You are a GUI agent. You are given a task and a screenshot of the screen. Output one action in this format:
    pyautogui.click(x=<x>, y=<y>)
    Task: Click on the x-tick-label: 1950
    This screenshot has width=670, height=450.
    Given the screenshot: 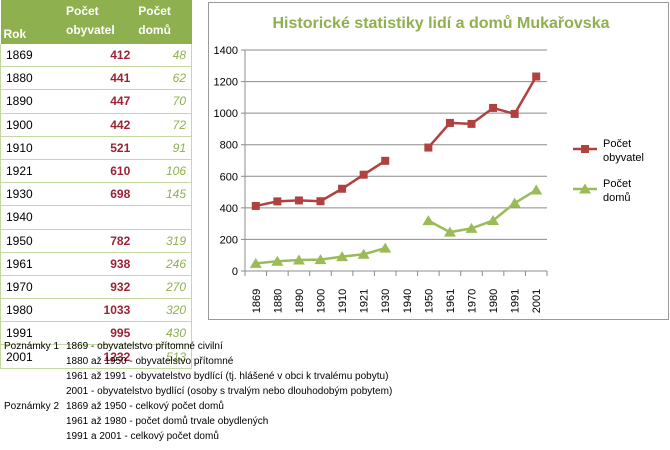 What is the action you would take?
    pyautogui.click(x=429, y=301)
    